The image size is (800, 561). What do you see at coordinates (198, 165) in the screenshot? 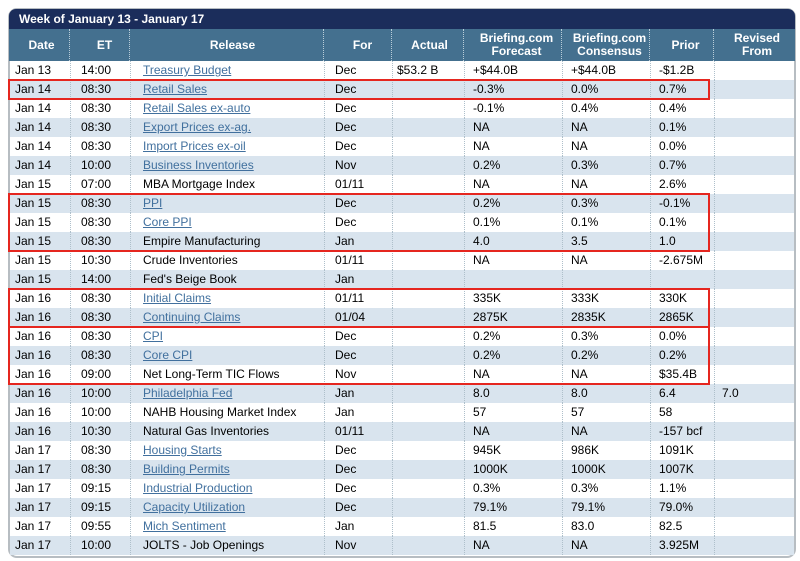
I see `release-link: Business Inventories` at bounding box center [198, 165].